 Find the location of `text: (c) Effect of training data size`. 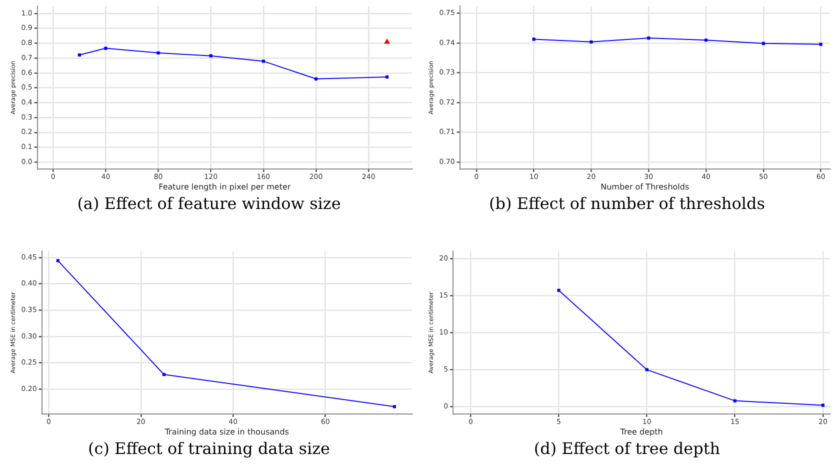

text: (c) Effect of training data size is located at coordinates (208, 448).